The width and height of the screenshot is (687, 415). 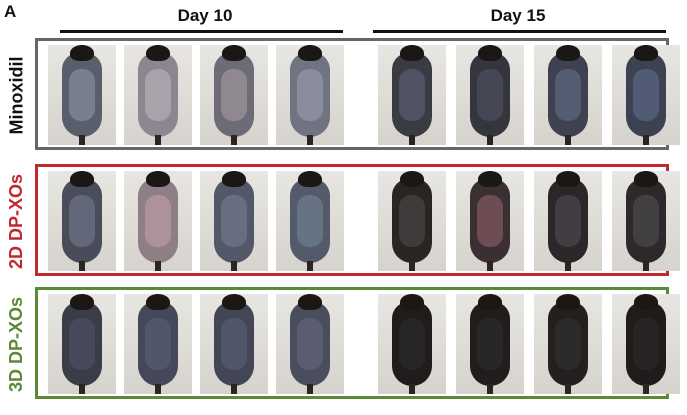 What do you see at coordinates (16, 95) in the screenshot?
I see `group-label-minoxidil: Minoxidil` at bounding box center [16, 95].